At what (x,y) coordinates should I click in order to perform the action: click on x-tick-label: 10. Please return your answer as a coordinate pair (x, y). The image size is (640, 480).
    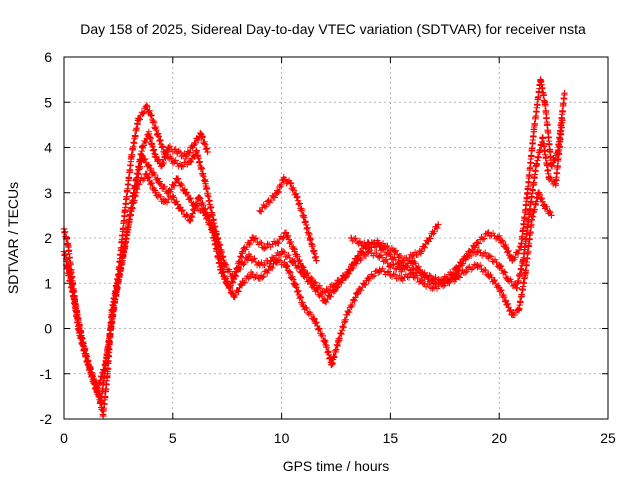
    Looking at the image, I should click on (282, 438).